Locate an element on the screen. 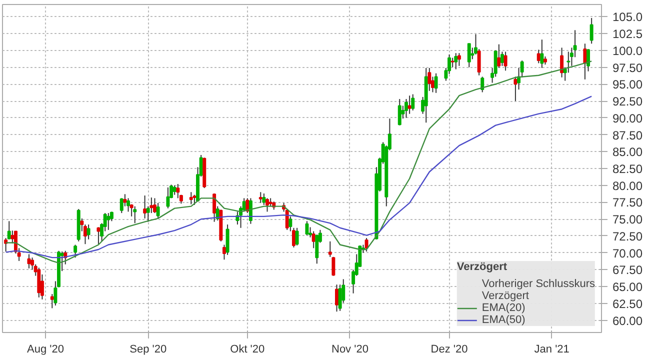 Image resolution: width=645 pixels, height=358 pixels. x-tick-label: Okt '20 is located at coordinates (247, 350).